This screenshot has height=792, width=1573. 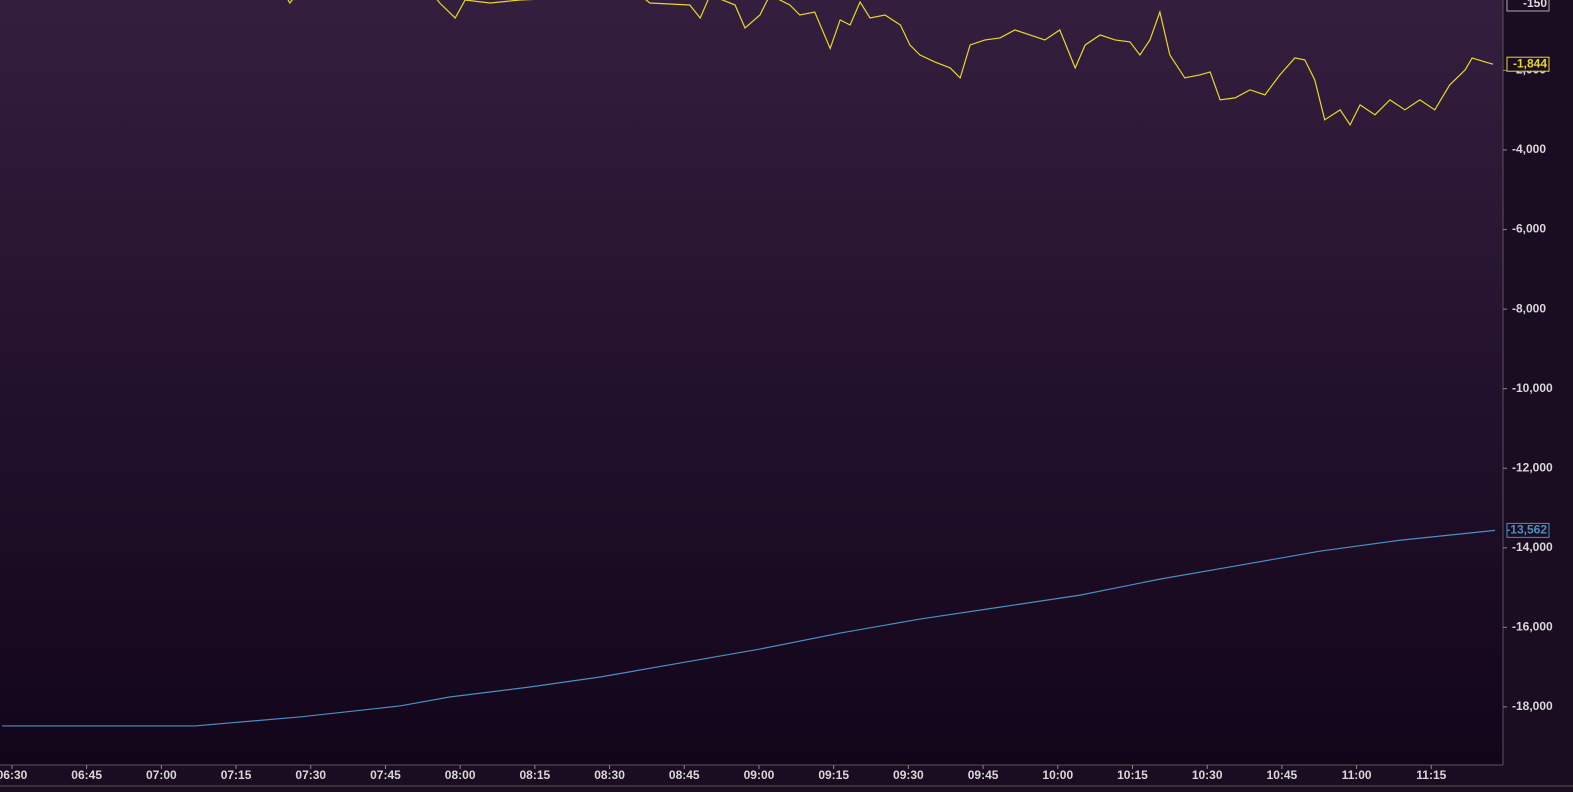 I want to click on y-tick-label: -6,000, so click(x=1529, y=229).